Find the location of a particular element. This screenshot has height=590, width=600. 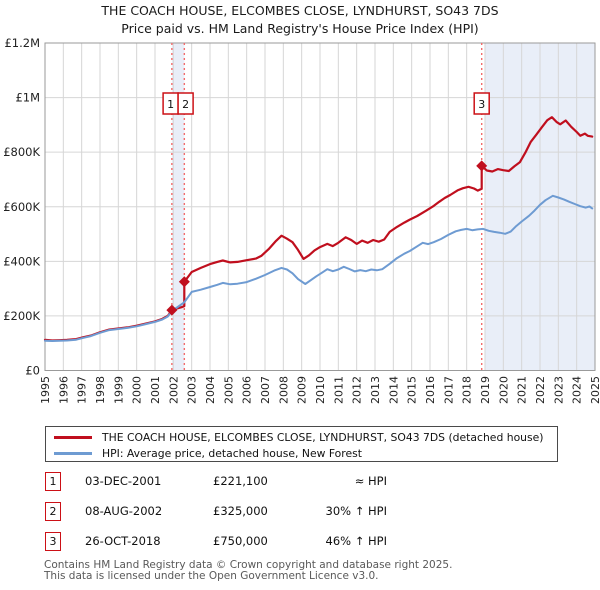

transaction-row: 1 03-DEC-2001 £221,100 ≈ HPI is located at coordinates (300, 482).